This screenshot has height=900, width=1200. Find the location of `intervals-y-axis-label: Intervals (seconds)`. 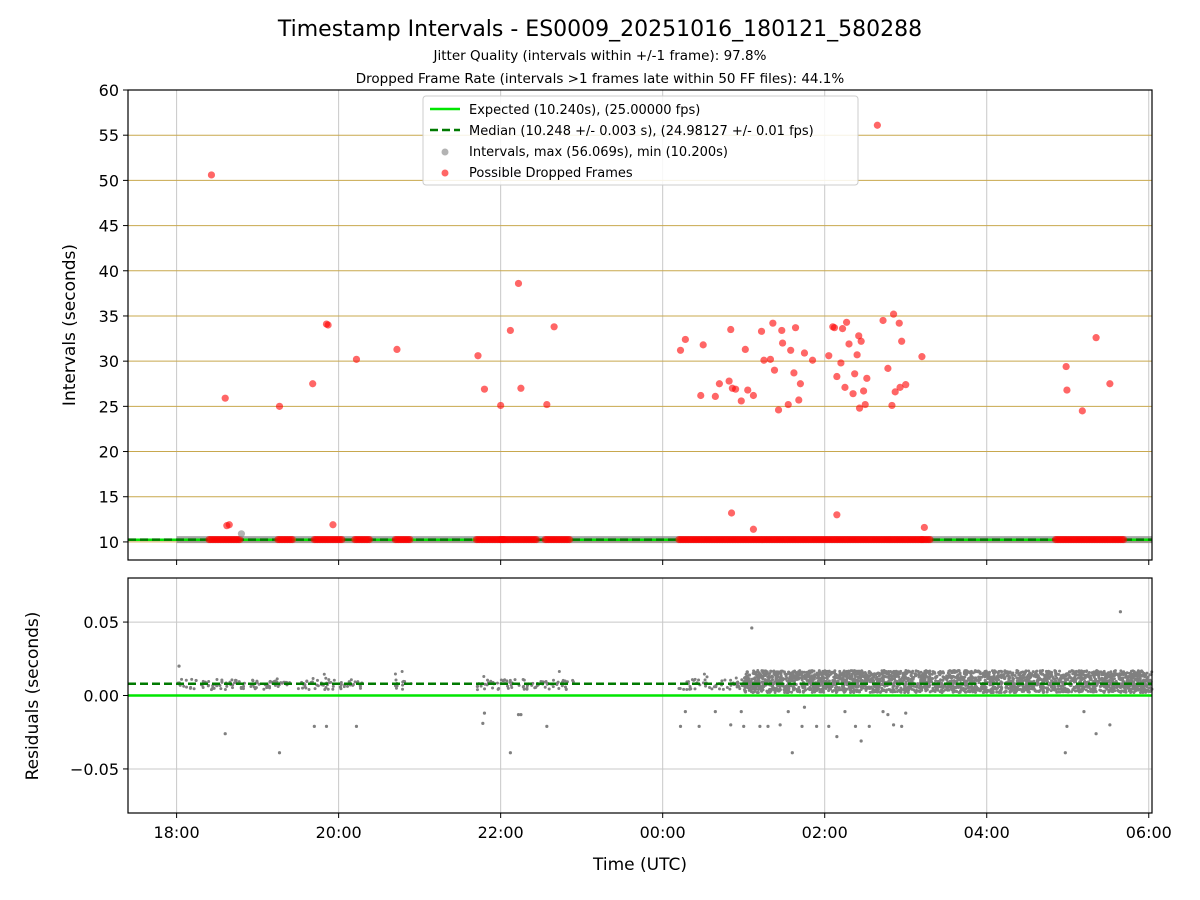

intervals-y-axis-label: Intervals (seconds) is located at coordinates (70, 325).